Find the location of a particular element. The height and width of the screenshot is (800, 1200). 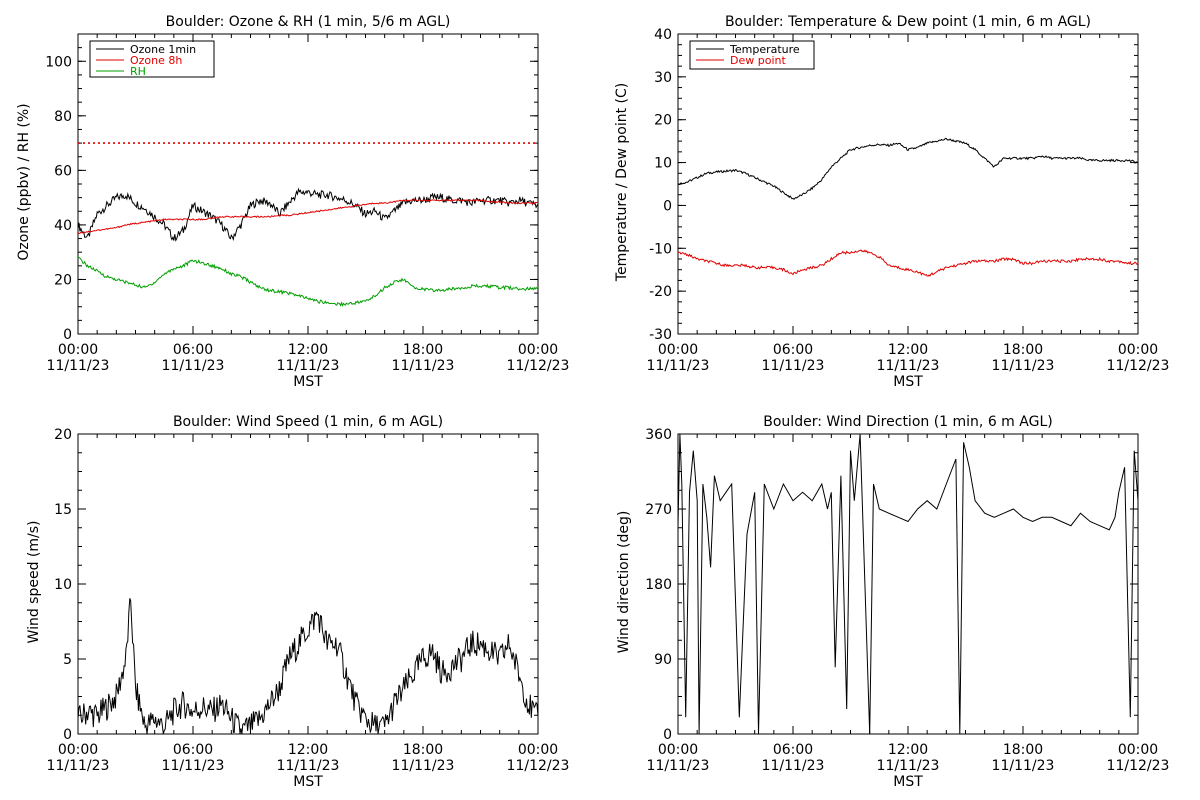

chart-title: Boulder: Wind Speed (1 min, 6 m AGL) is located at coordinates (308, 422).